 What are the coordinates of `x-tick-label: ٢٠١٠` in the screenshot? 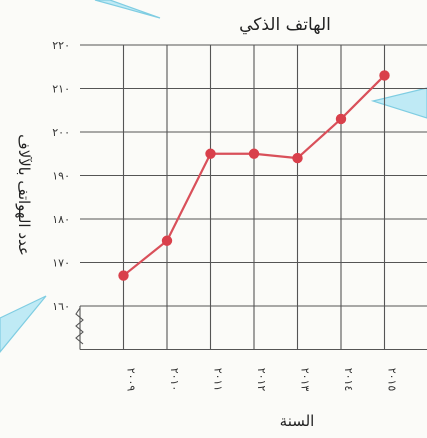 It's located at (174, 380).